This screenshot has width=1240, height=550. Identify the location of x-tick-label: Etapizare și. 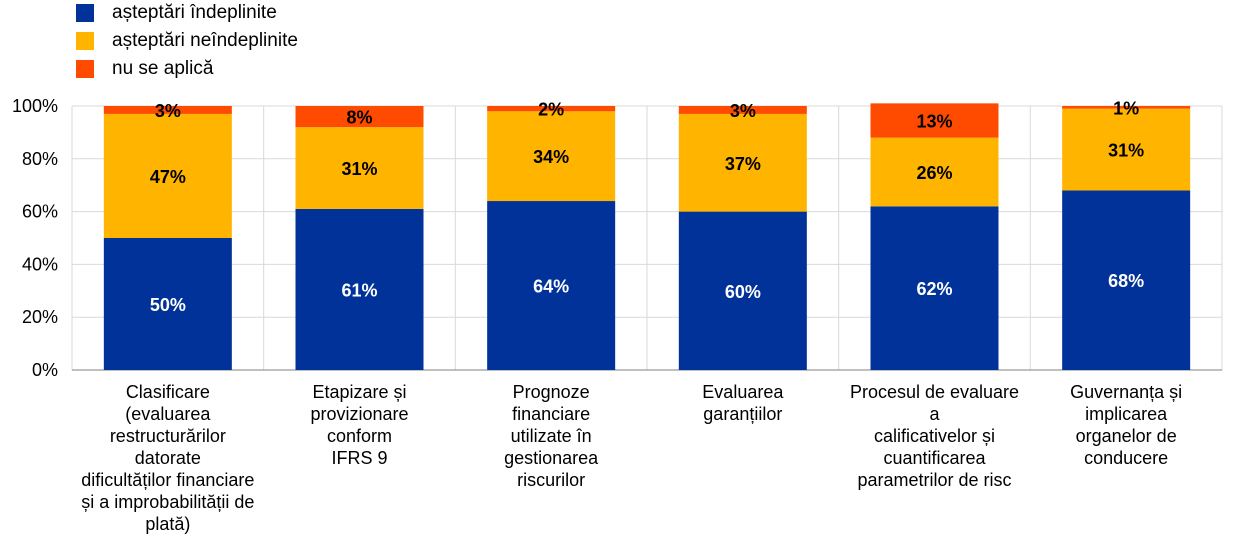
(359, 392).